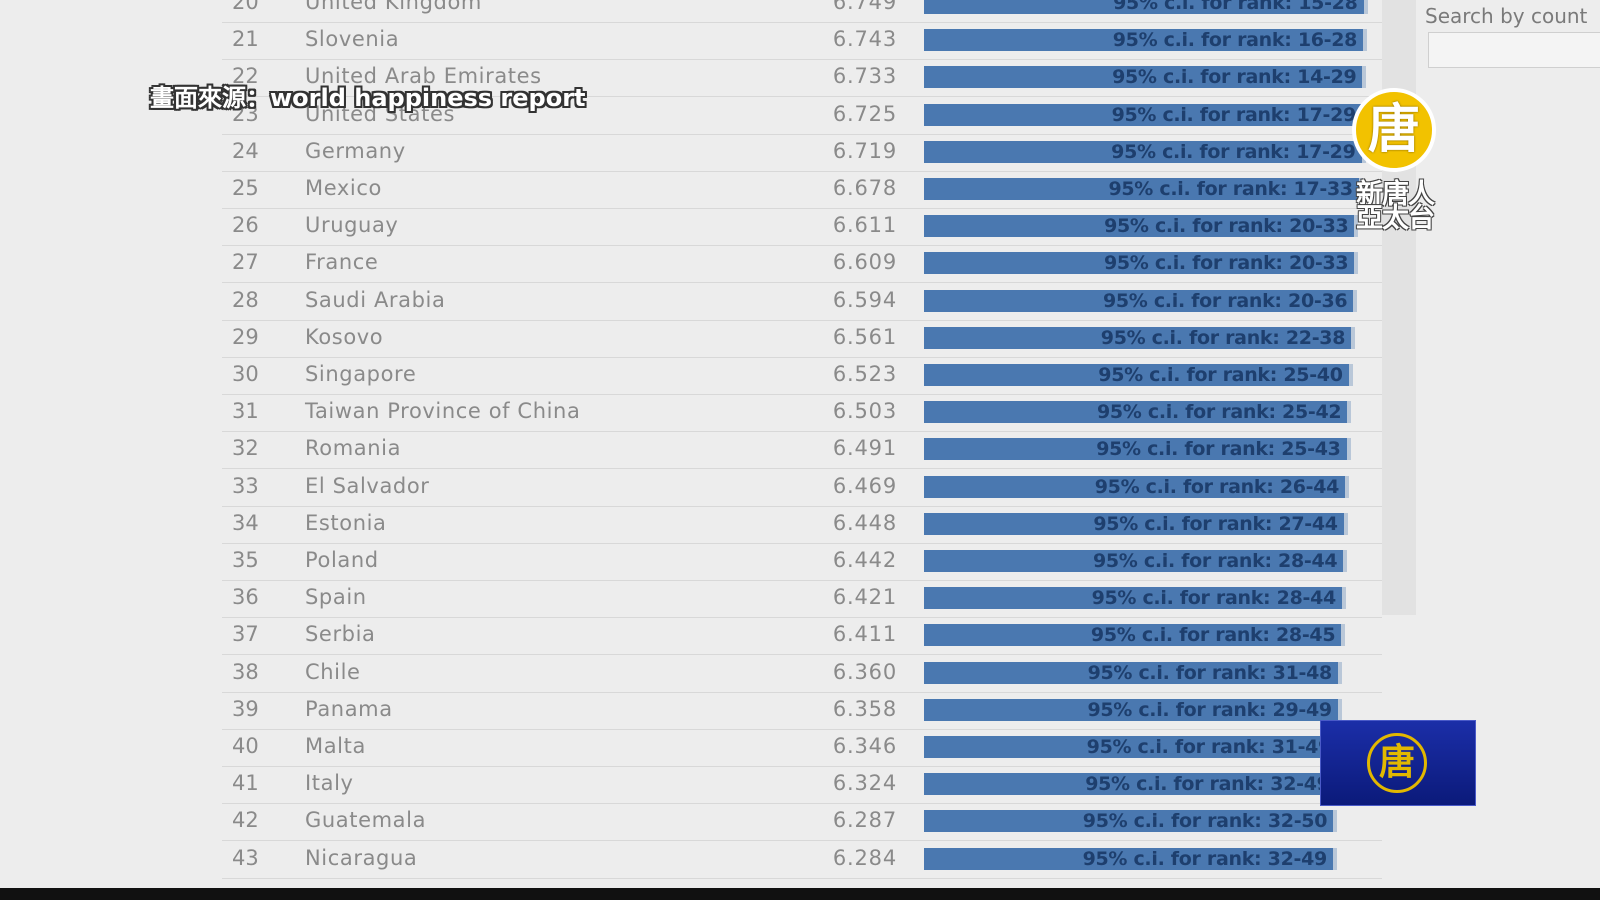  Describe the element at coordinates (245, 671) in the screenshot. I see `rank-cell: 38` at that location.